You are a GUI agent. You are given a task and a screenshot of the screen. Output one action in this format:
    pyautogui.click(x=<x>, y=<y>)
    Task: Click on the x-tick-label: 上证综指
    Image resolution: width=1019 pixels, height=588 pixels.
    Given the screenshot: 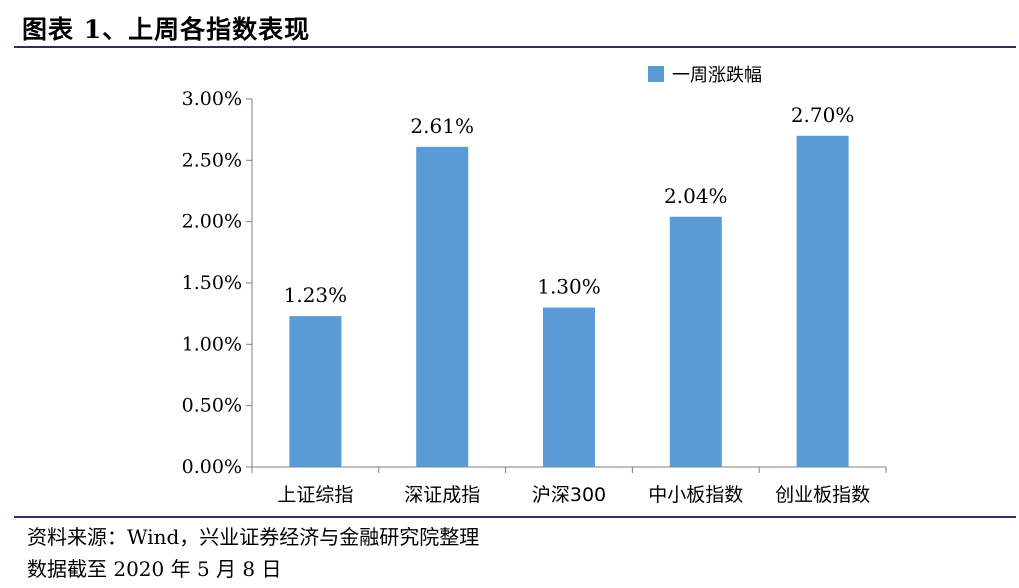 What is the action you would take?
    pyautogui.click(x=315, y=495)
    